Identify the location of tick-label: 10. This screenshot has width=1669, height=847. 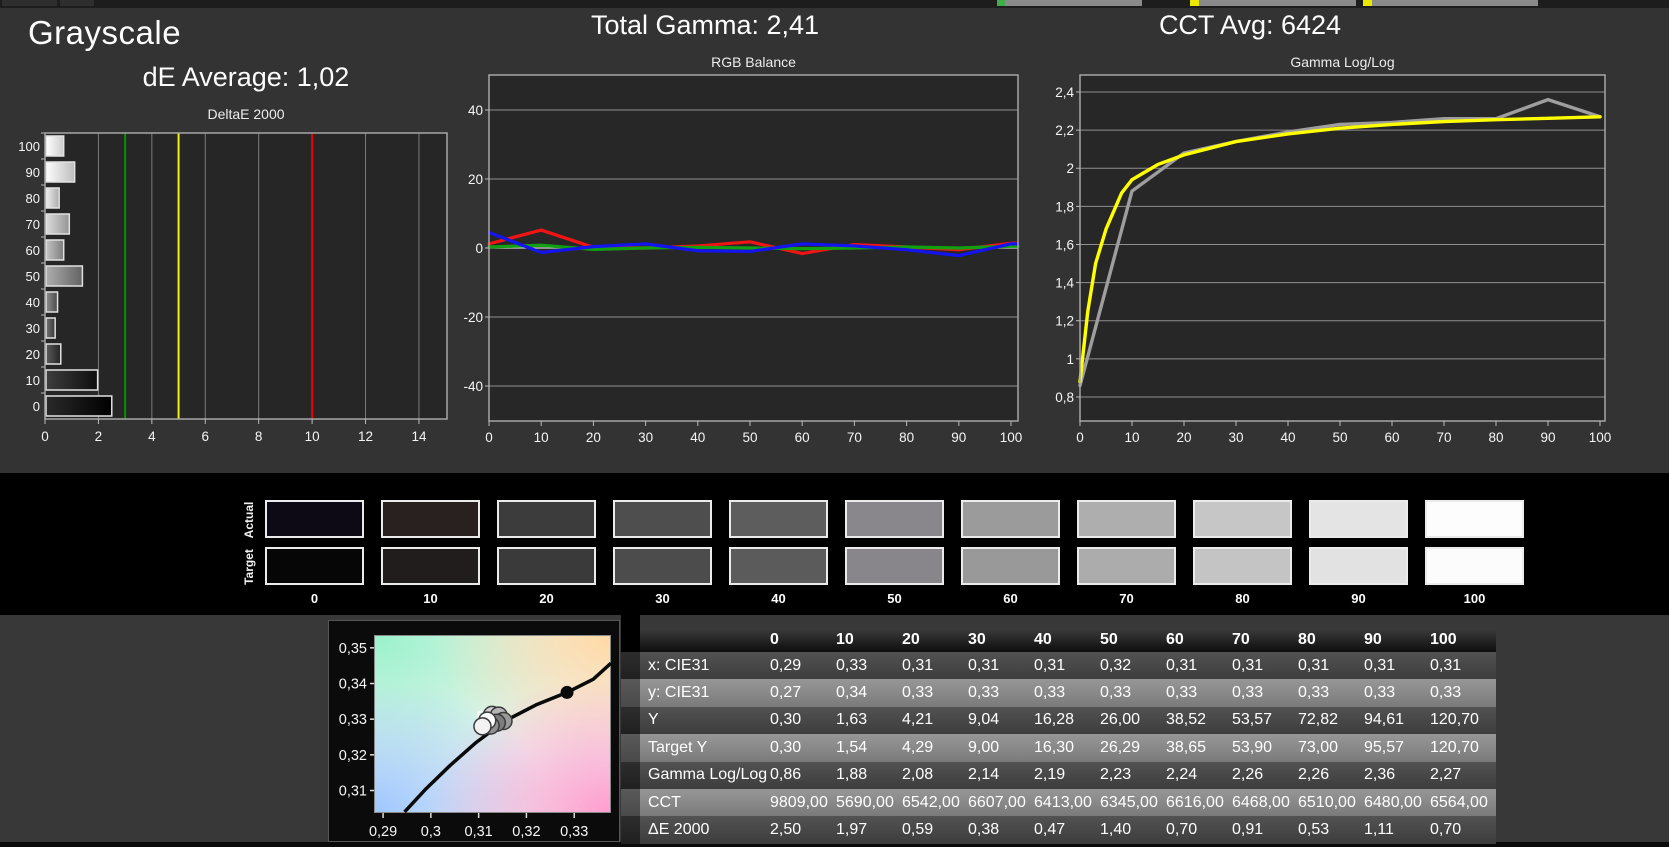
(33, 380).